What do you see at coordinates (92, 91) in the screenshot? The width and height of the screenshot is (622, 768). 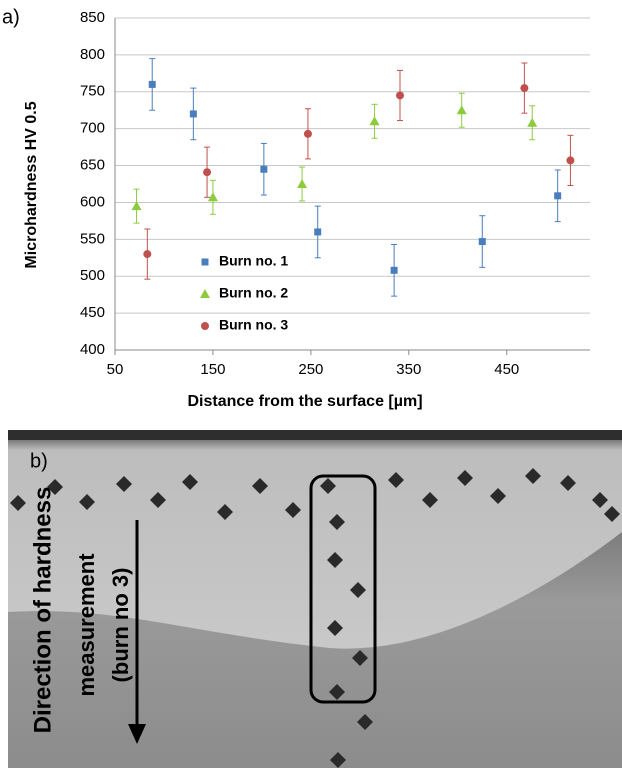 I see `y-tick-label: 750` at bounding box center [92, 91].